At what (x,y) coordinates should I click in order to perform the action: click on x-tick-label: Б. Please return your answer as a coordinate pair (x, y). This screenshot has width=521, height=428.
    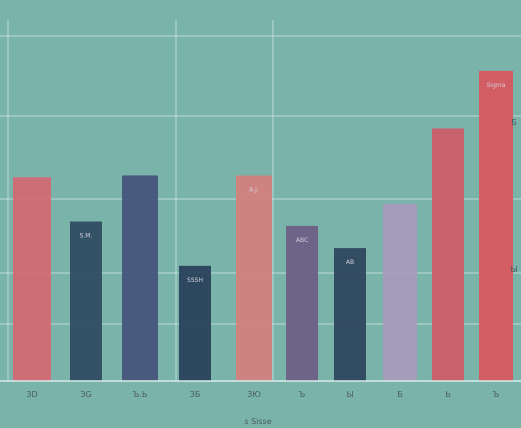
    Looking at the image, I should click on (400, 394).